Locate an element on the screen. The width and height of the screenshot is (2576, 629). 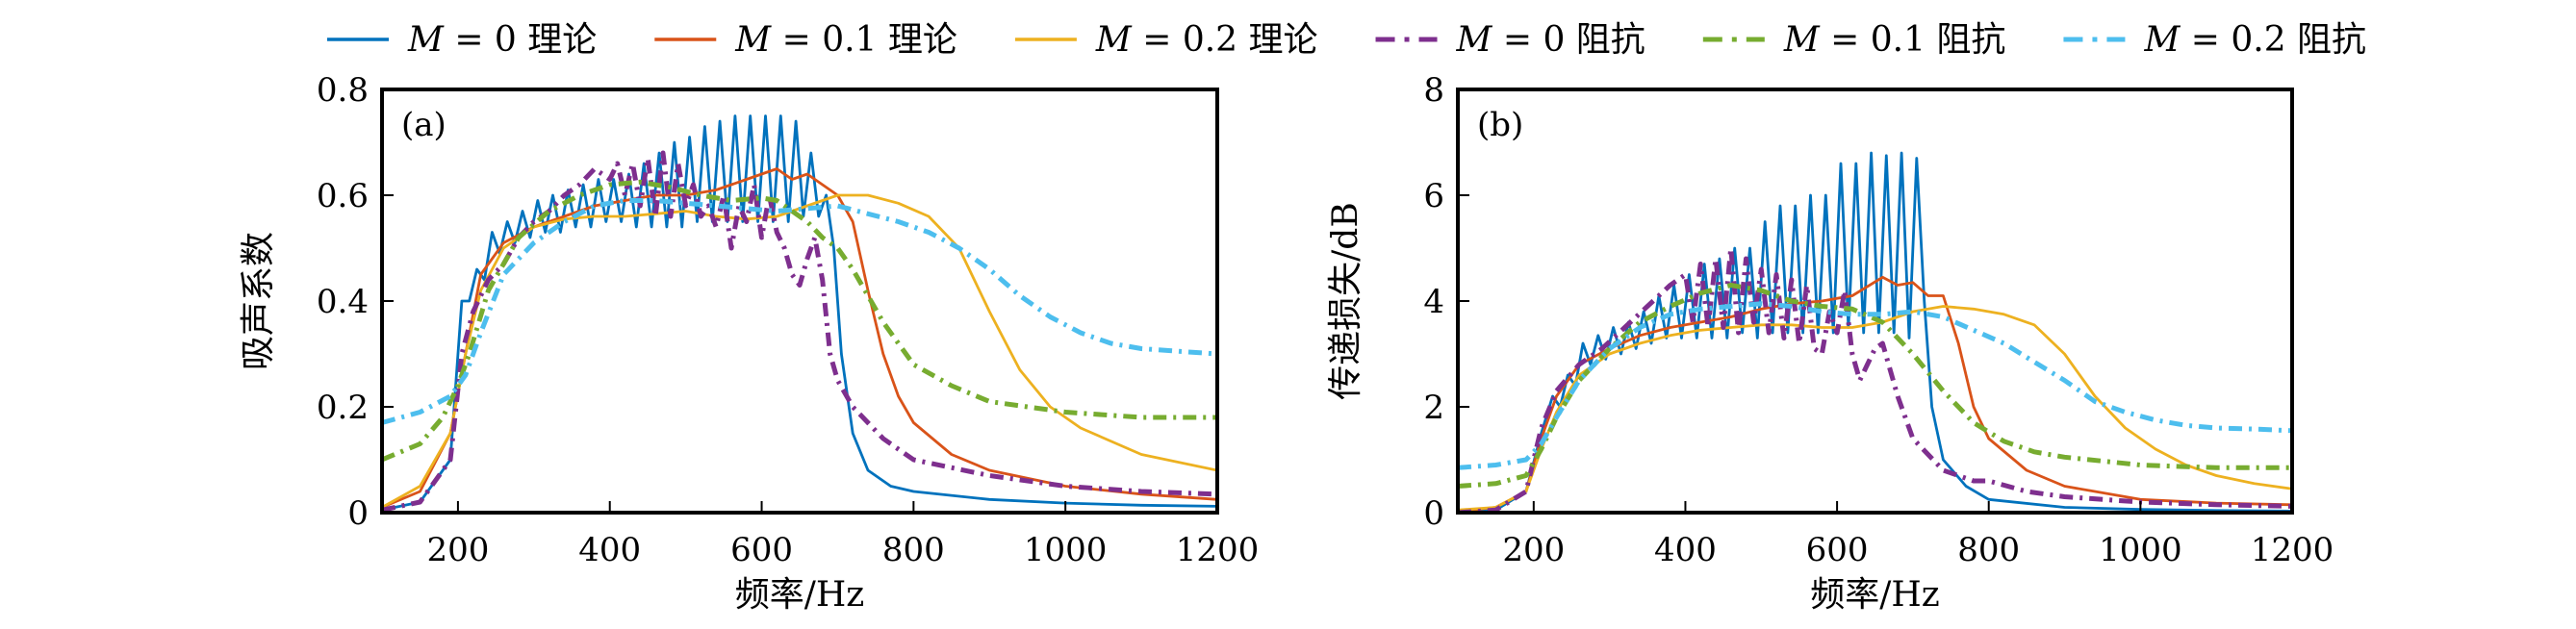
legend-label: M = 0 理论 is located at coordinates (502, 40).